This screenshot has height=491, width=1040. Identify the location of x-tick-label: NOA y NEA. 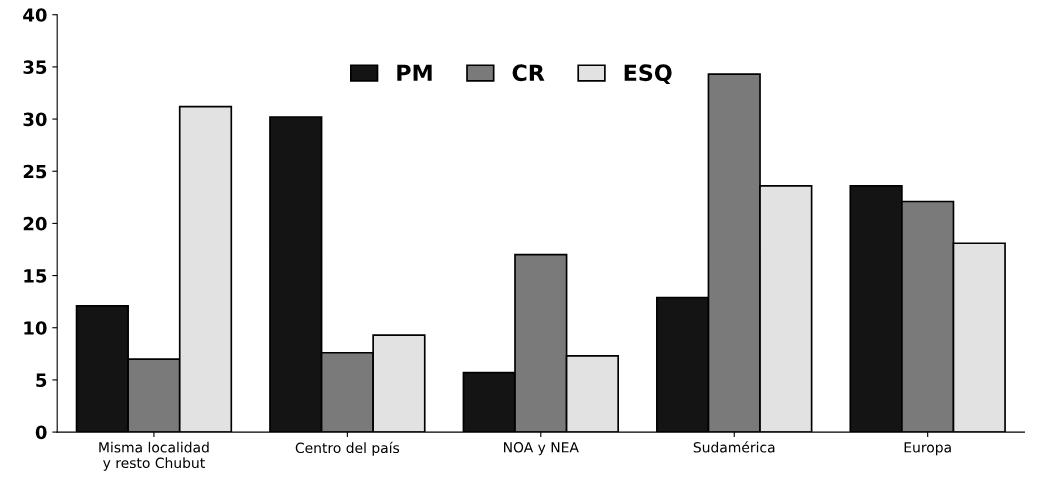
(541, 449).